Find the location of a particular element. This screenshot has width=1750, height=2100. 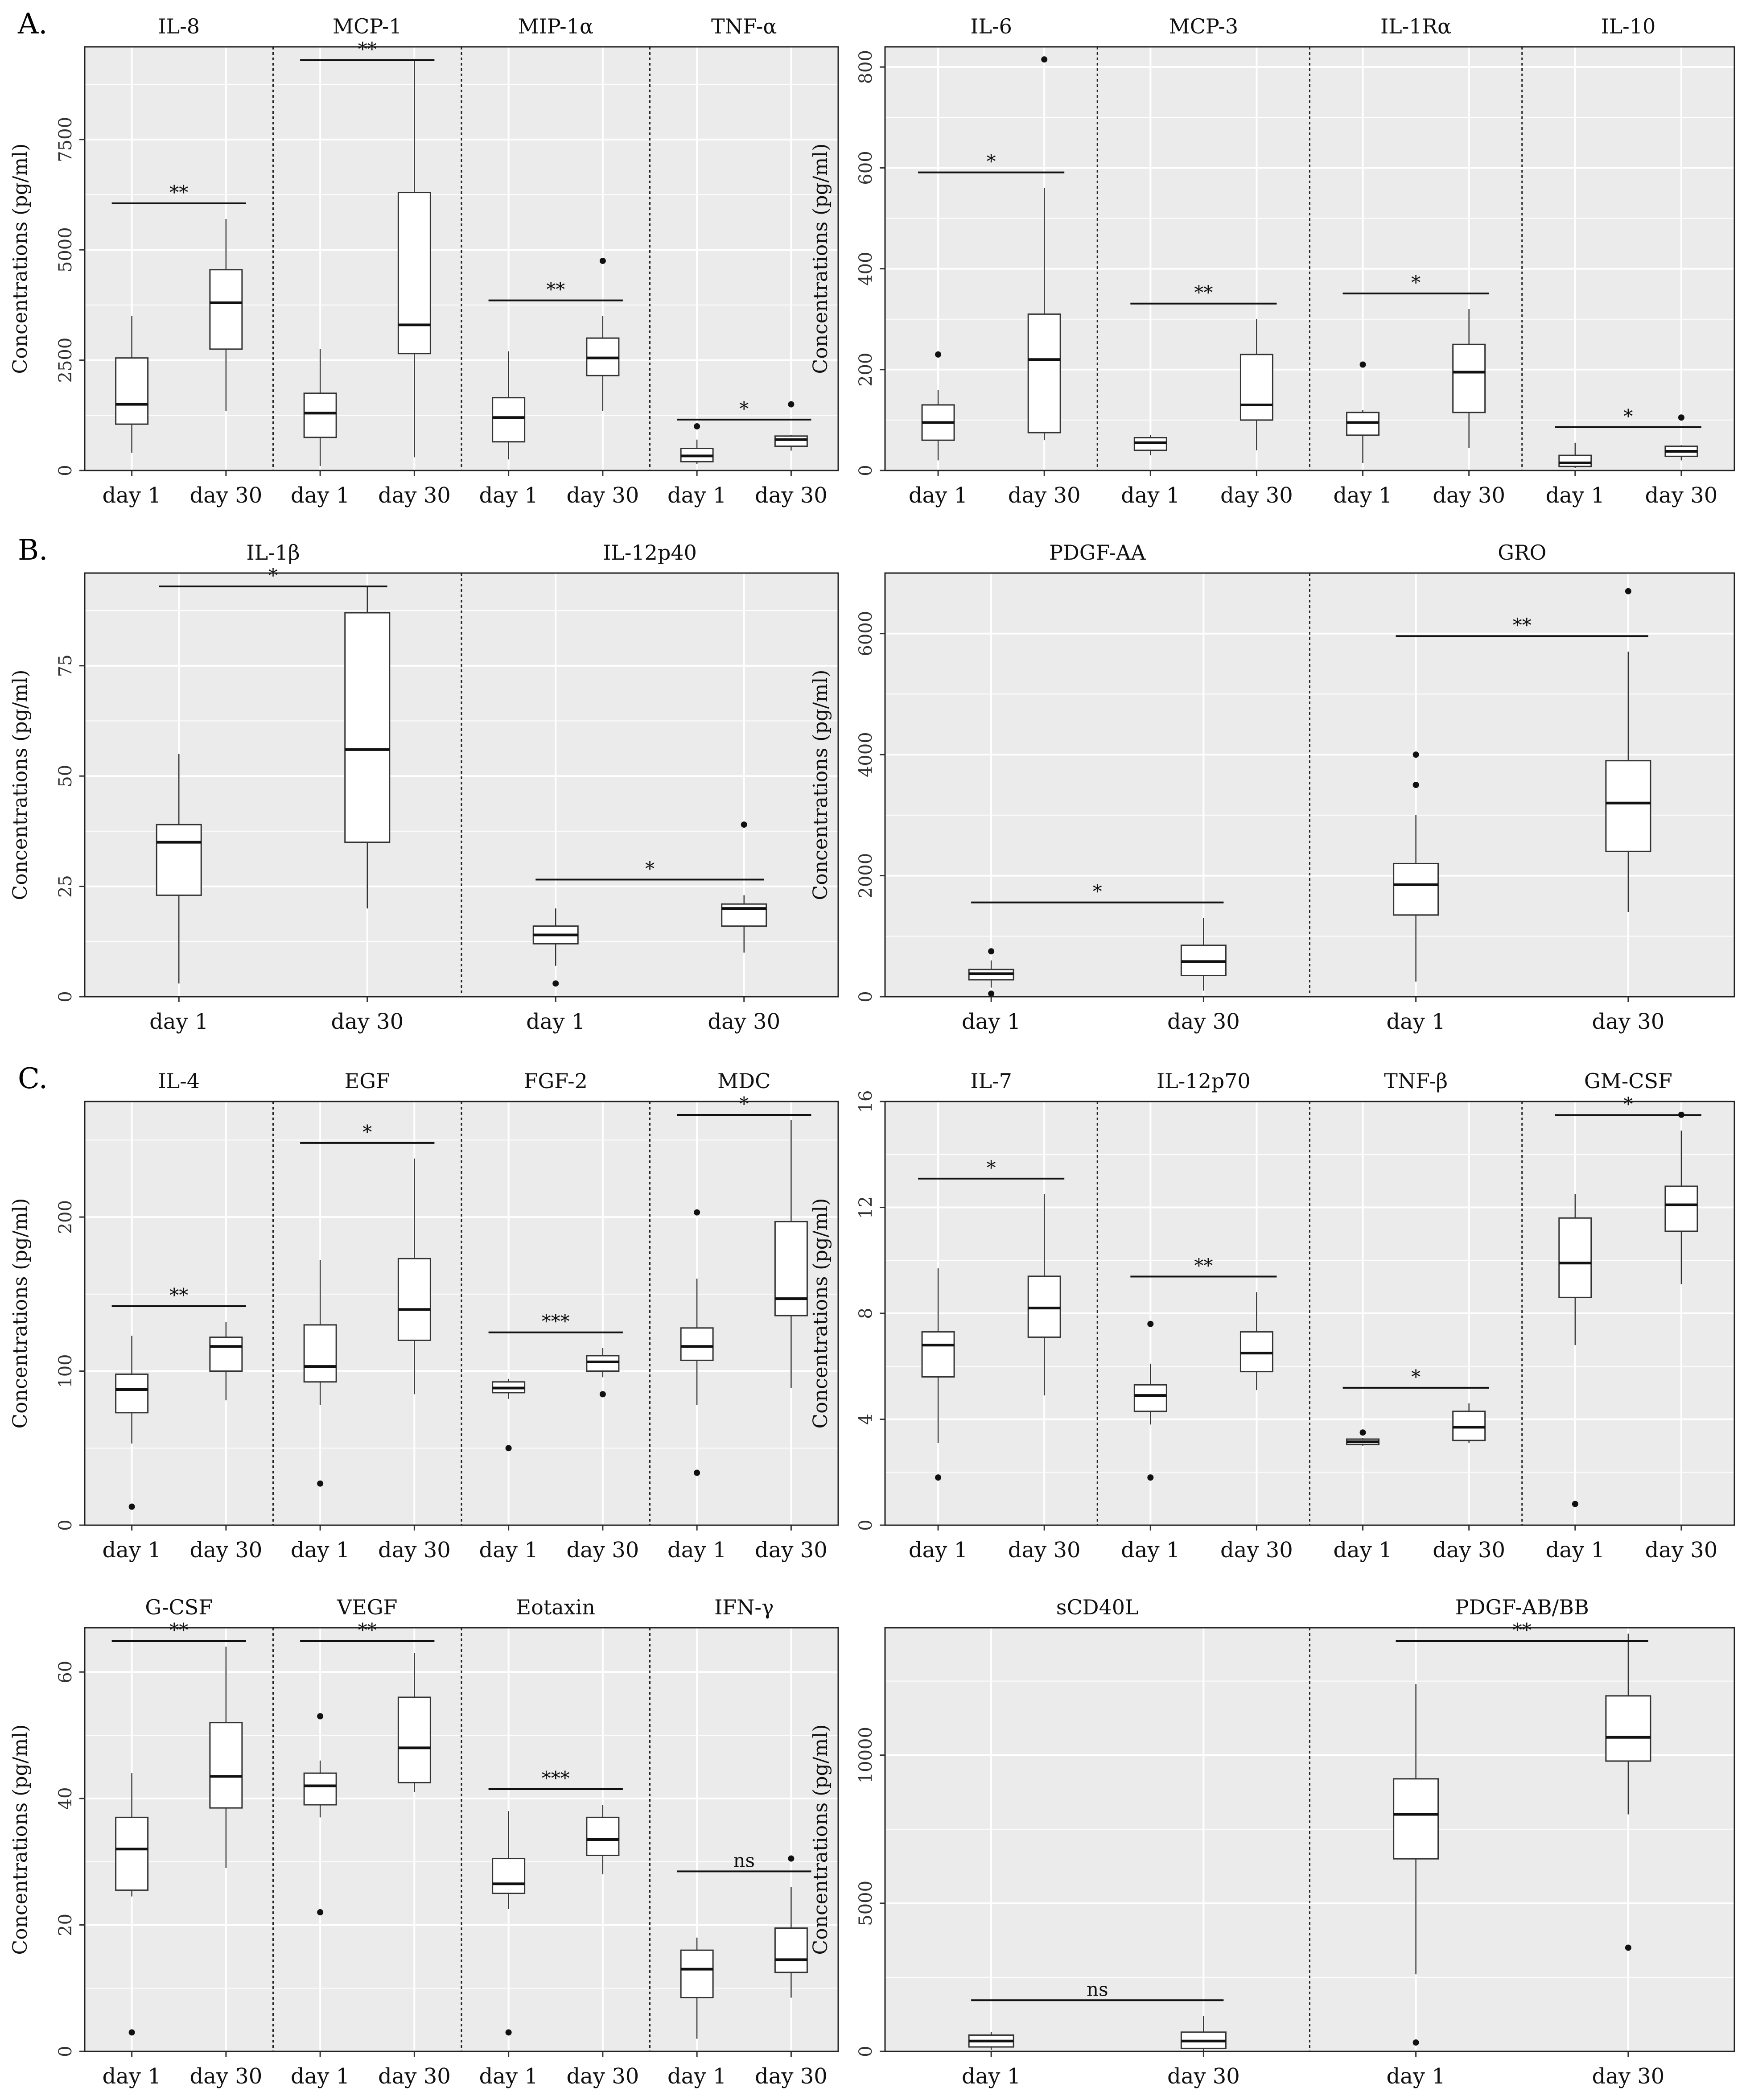

facet-il-12p70: IL-12p70 day 1 day 30 ** is located at coordinates (1194, 1316).